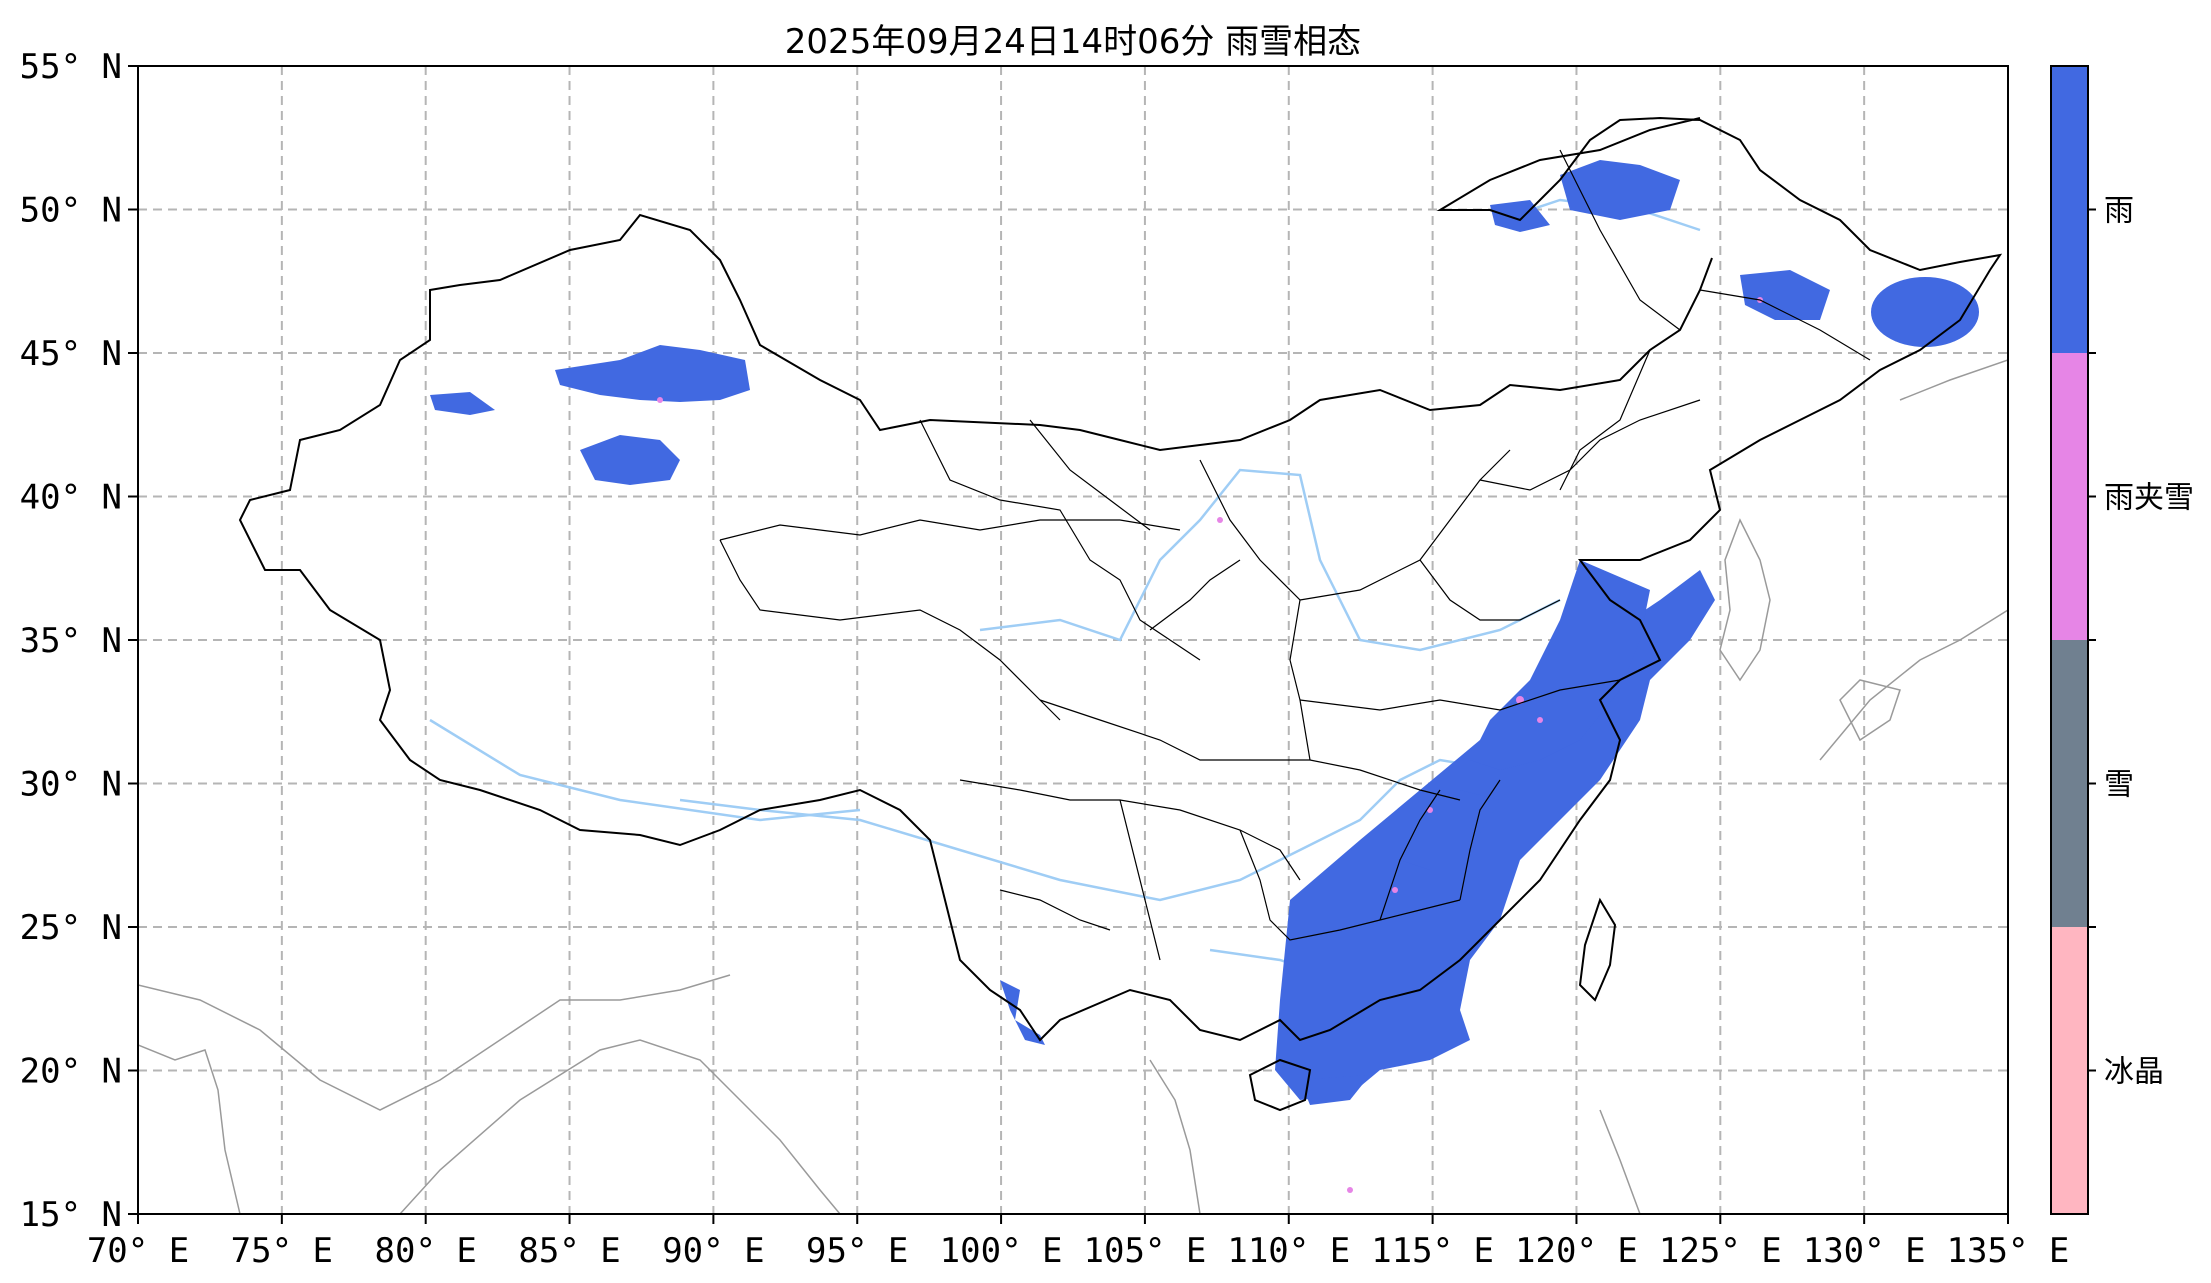  Describe the element at coordinates (1145, 1251) in the screenshot. I see `x-tick-label: 105° E` at that location.